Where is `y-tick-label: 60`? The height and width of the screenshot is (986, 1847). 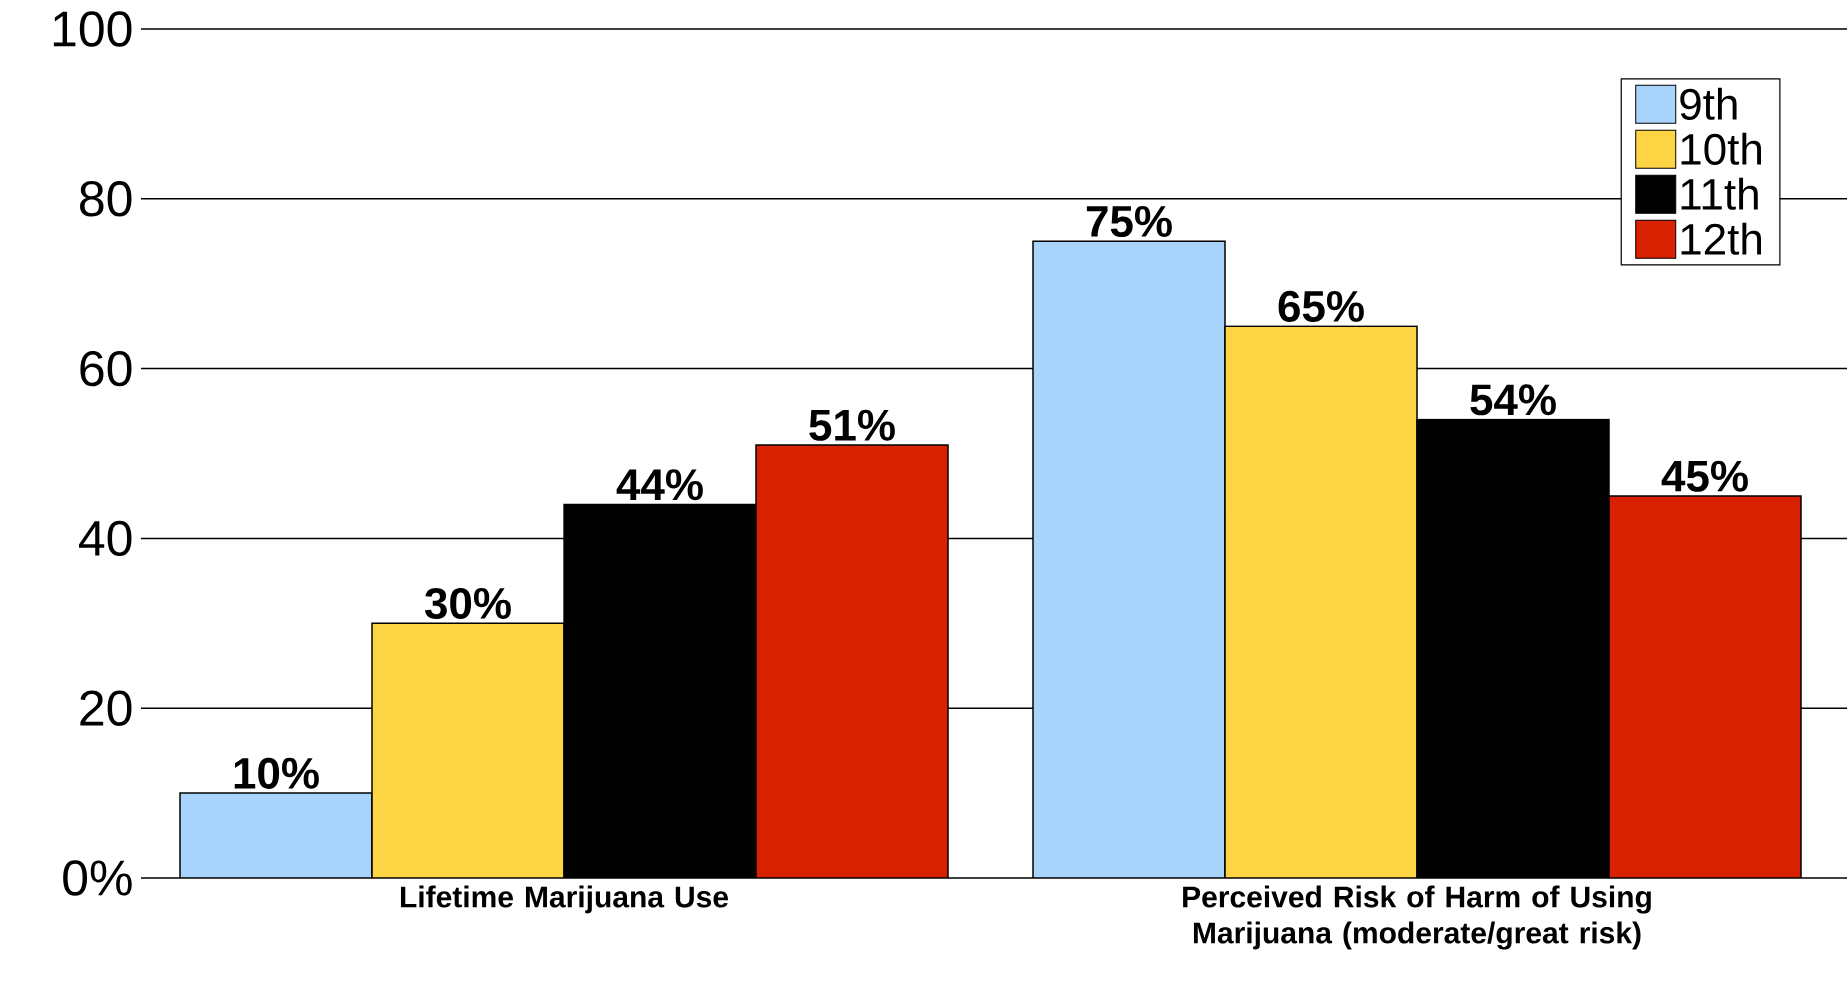
y-tick-label: 60 is located at coordinates (106, 368).